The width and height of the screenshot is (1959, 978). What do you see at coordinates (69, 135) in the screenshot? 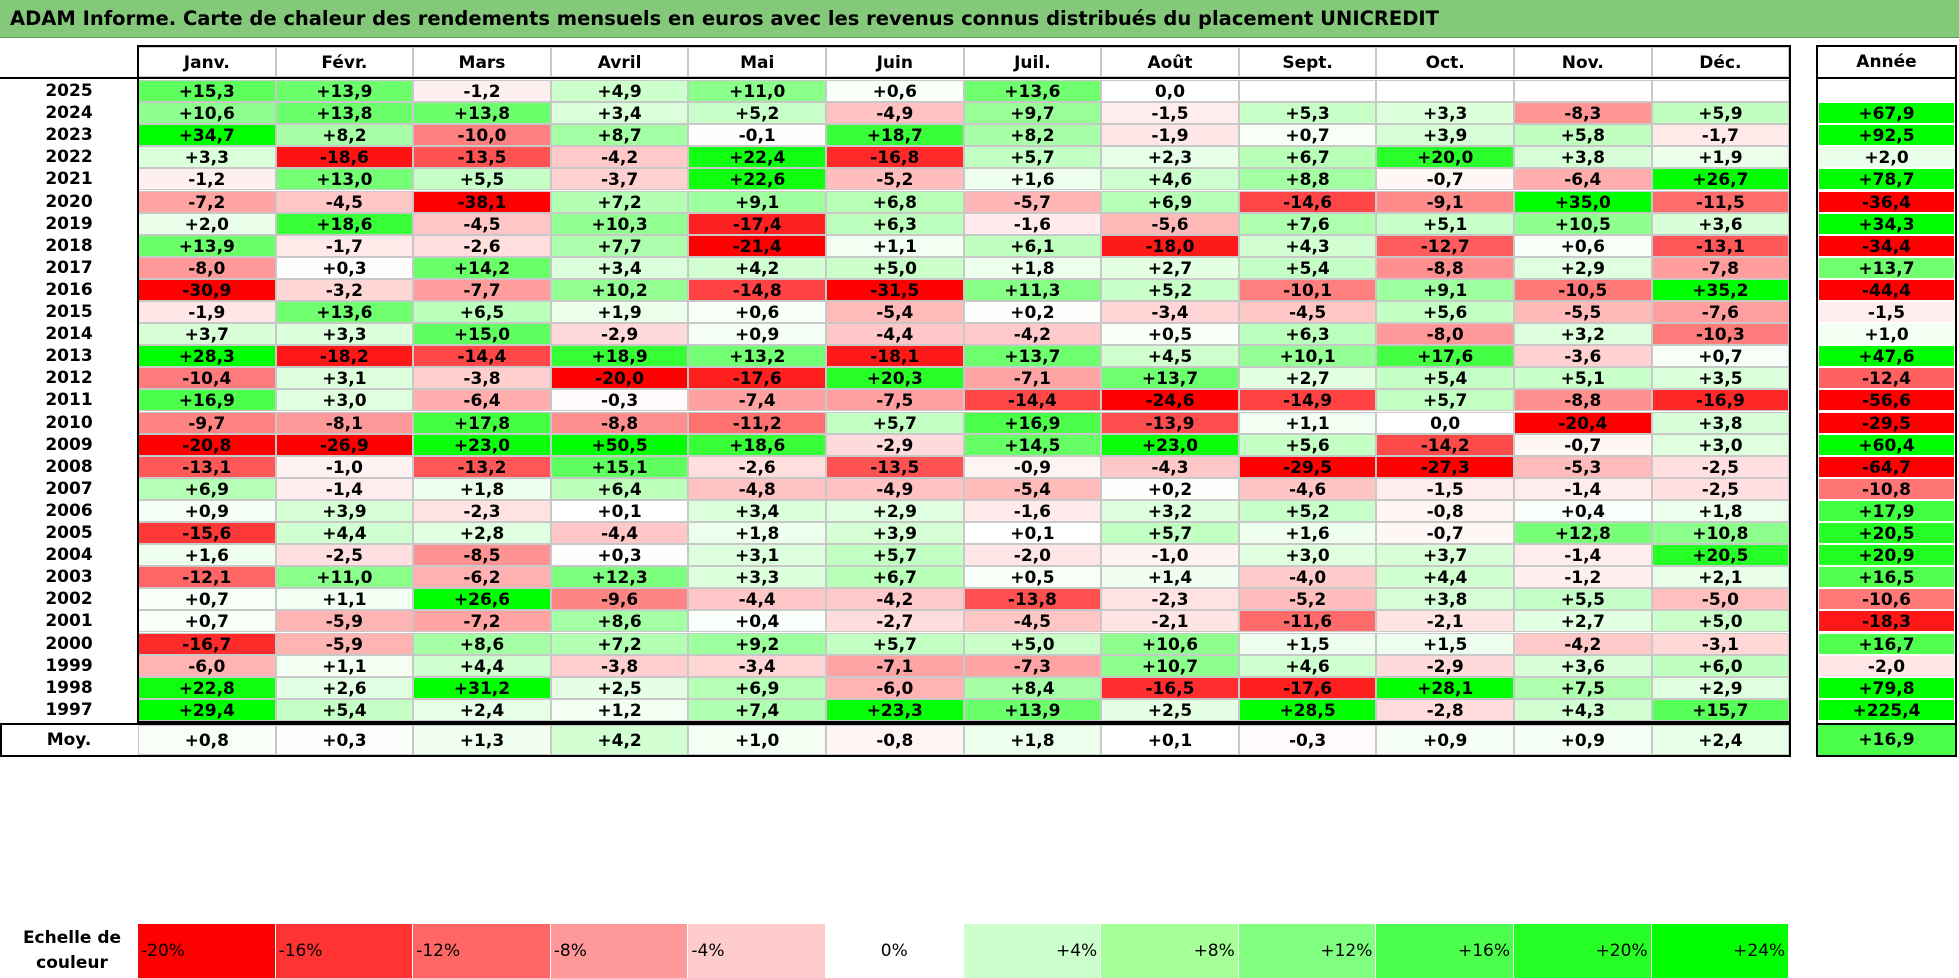
I see `row-year-label: 2023` at bounding box center [69, 135].